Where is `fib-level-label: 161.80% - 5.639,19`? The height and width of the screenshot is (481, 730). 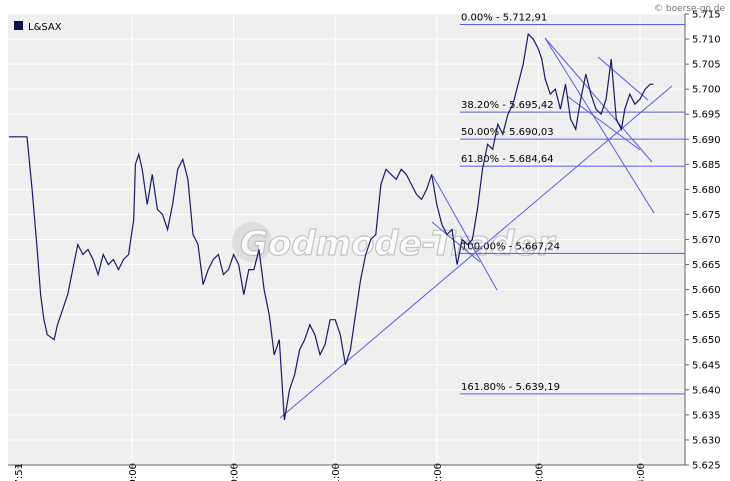
fib-level-label: 161.80% - 5.639,19 is located at coordinates (510, 387).